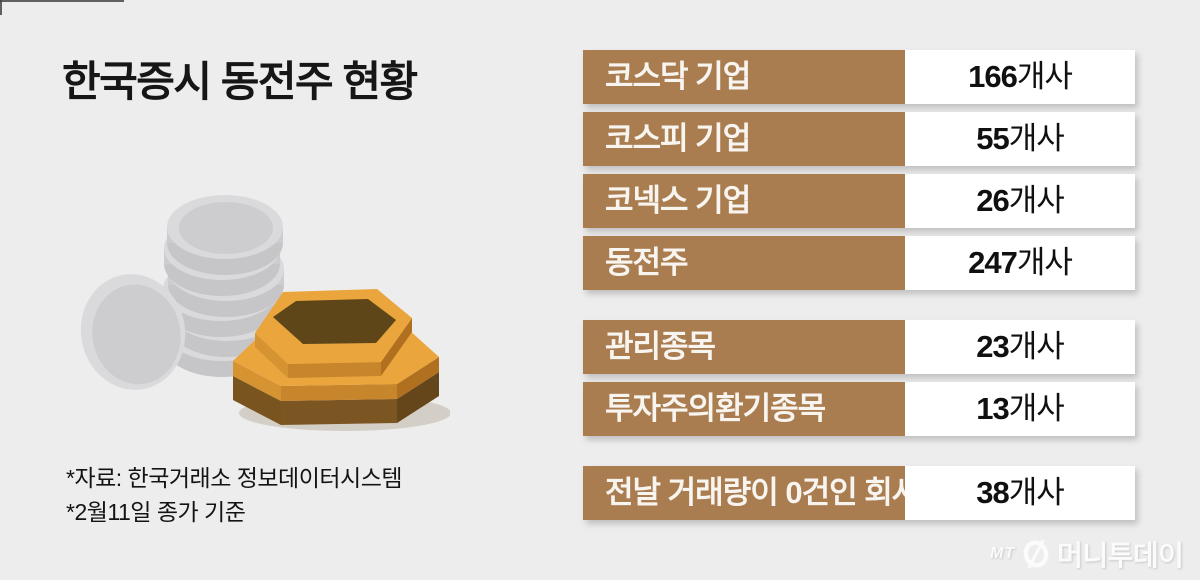 This screenshot has height=580, width=1200. What do you see at coordinates (62, 1) in the screenshot?
I see `frame-artifact-top` at bounding box center [62, 1].